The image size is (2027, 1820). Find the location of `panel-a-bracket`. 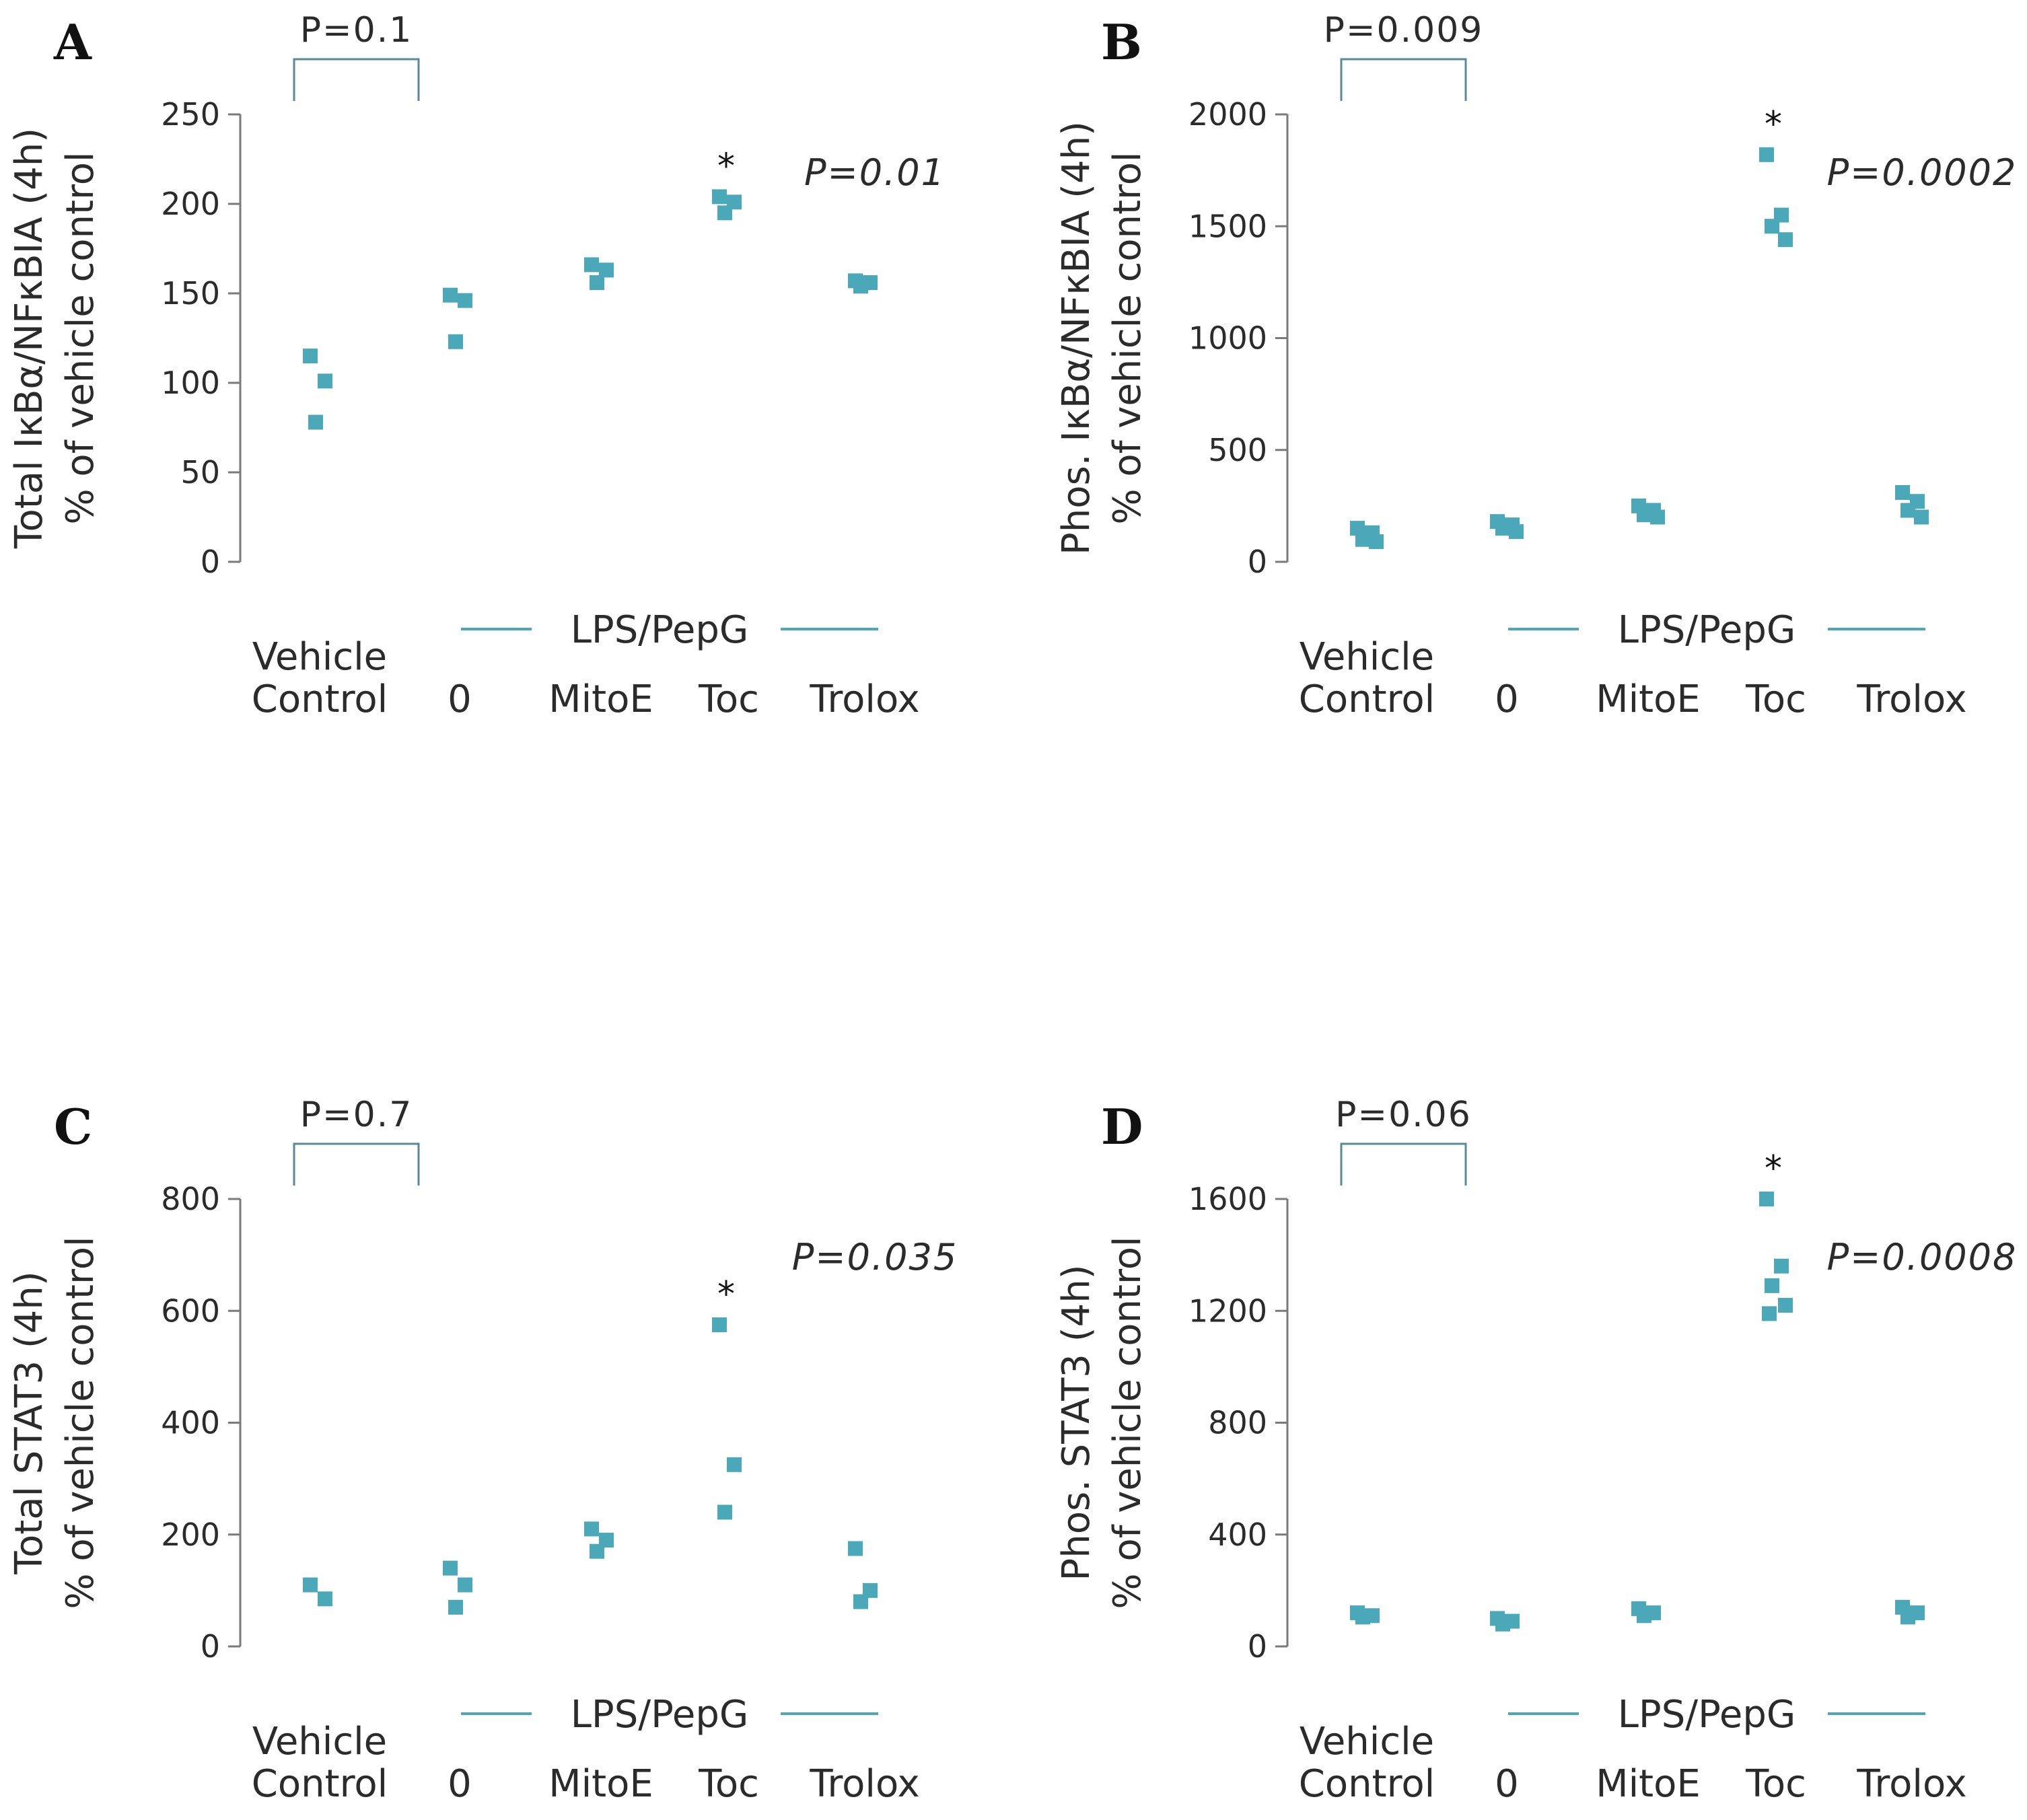

panel-a-bracket is located at coordinates (356, 79).